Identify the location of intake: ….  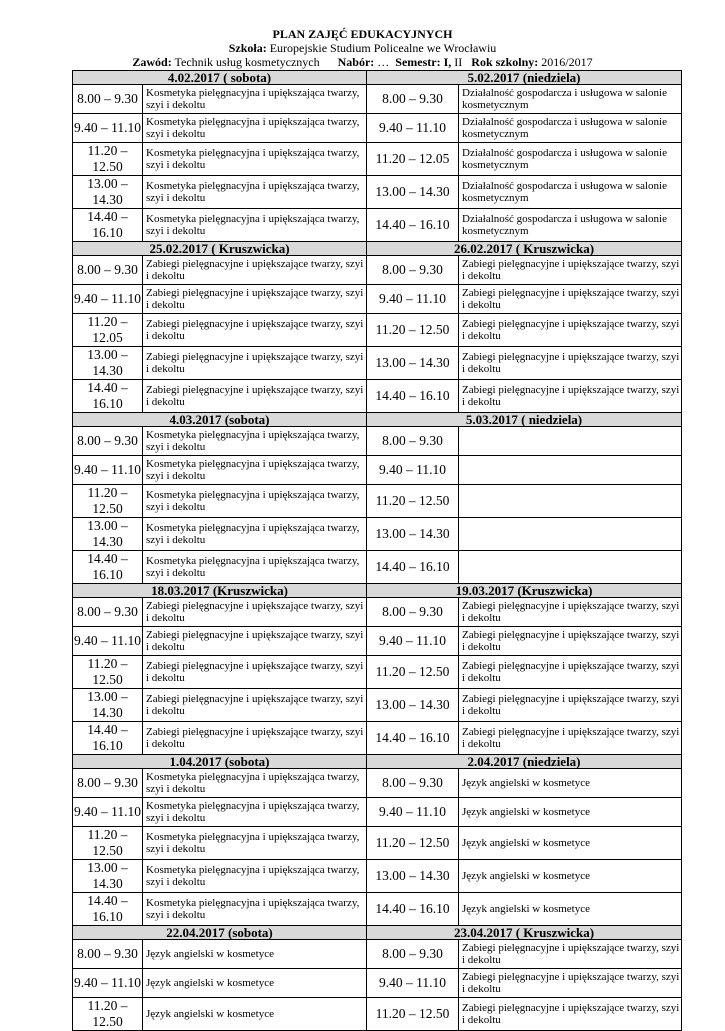
(383, 62).